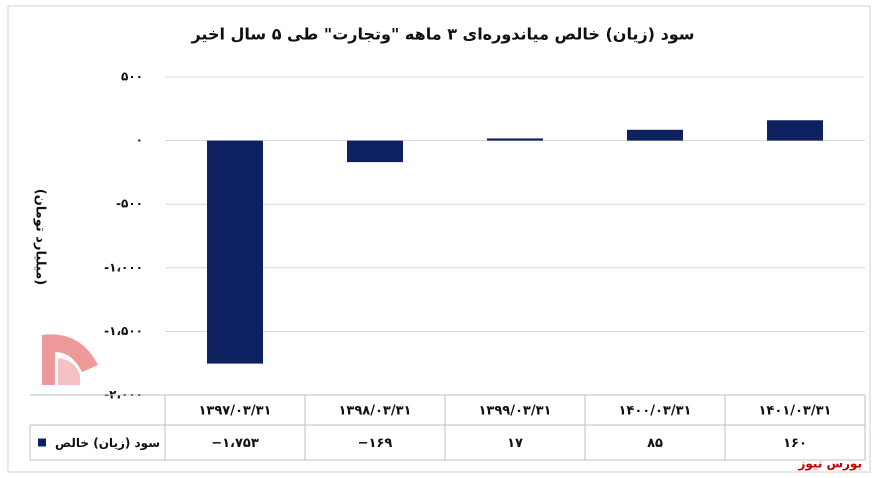 The image size is (886, 478). What do you see at coordinates (129, 204) in the screenshot?
I see `y-tick-label: -۵۰۰` at bounding box center [129, 204].